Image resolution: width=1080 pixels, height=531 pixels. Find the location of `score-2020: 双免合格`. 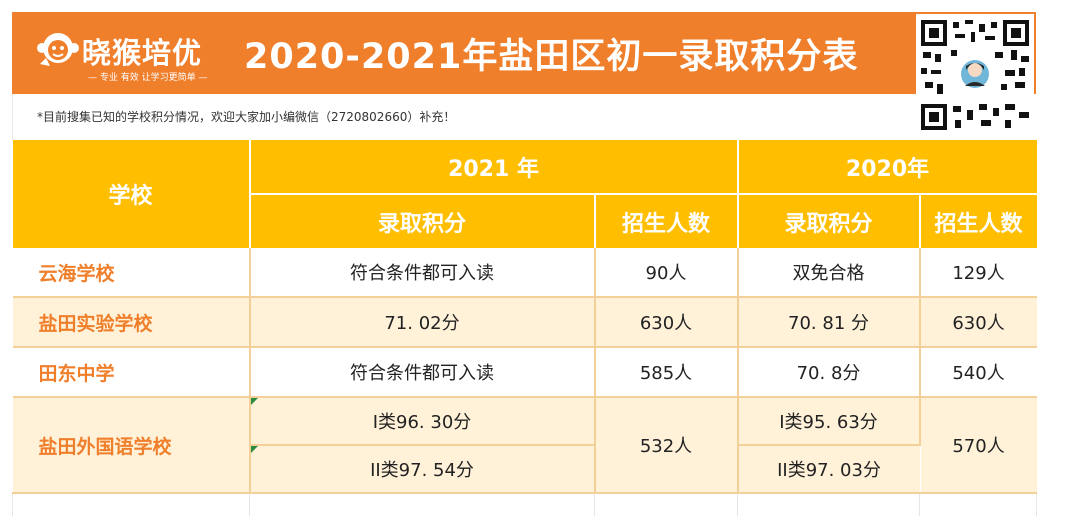

score-2020: 双免合格 is located at coordinates (829, 273).